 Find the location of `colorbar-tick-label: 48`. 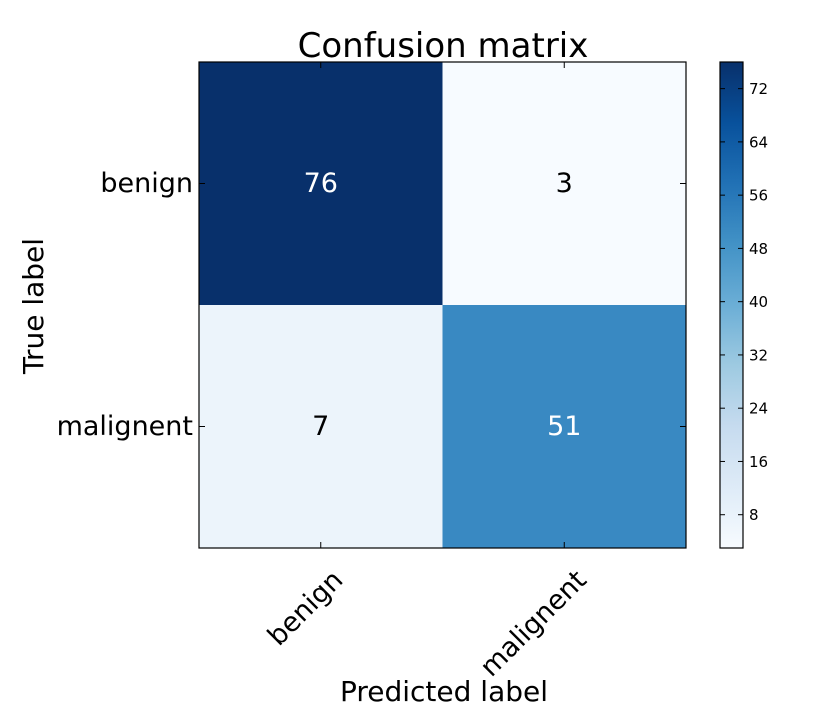

colorbar-tick-label: 48 is located at coordinates (758, 249).